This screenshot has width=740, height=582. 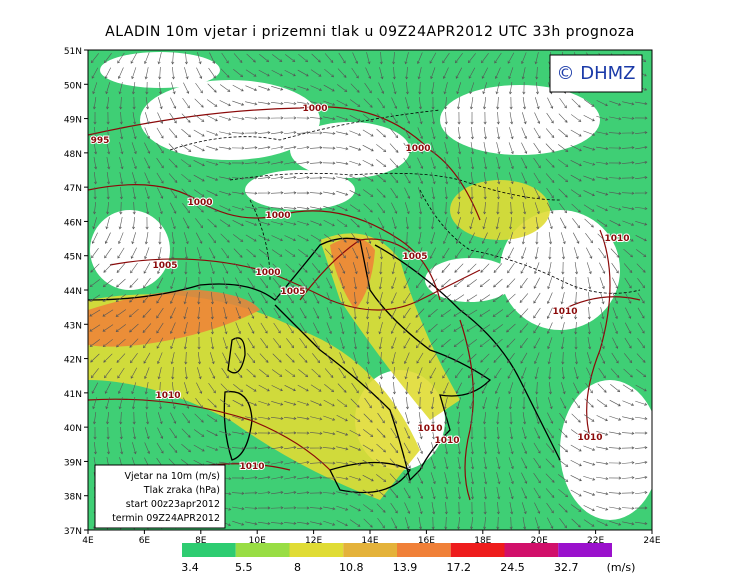 What do you see at coordinates (201, 541) in the screenshot?
I see `lon-label: 8E` at bounding box center [201, 541].